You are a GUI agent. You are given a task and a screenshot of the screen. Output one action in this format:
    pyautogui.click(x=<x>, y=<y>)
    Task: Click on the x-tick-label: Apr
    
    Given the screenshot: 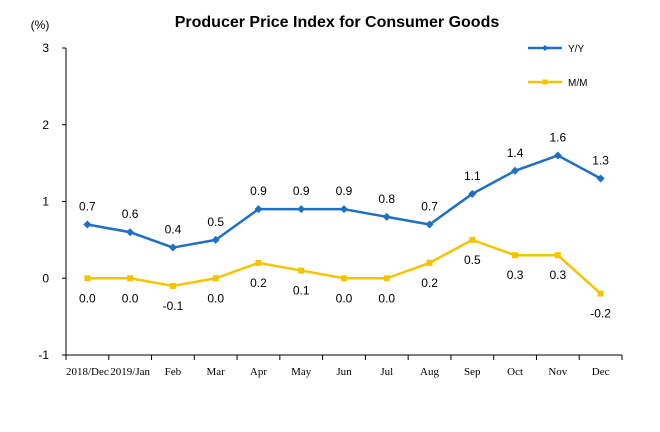 What is the action you would take?
    pyautogui.click(x=258, y=372)
    